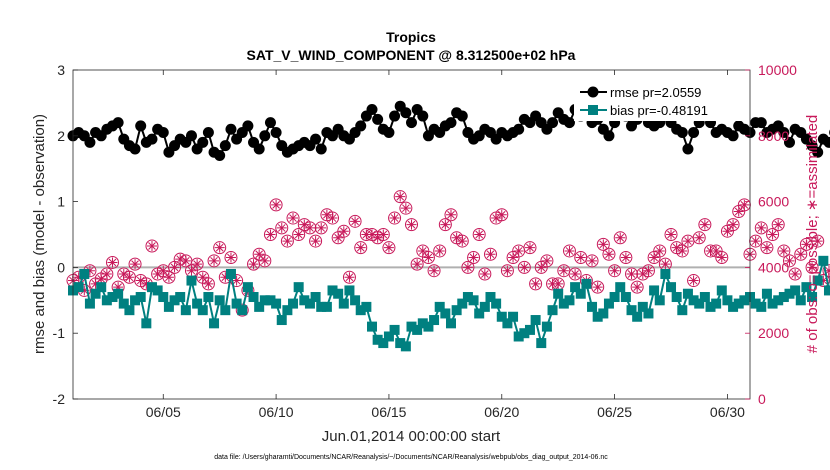  Describe the element at coordinates (61, 136) in the screenshot. I see `y-tick-label: 2` at that location.